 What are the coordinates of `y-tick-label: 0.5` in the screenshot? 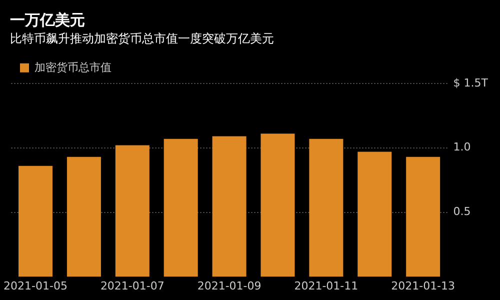 It's located at (462, 211).